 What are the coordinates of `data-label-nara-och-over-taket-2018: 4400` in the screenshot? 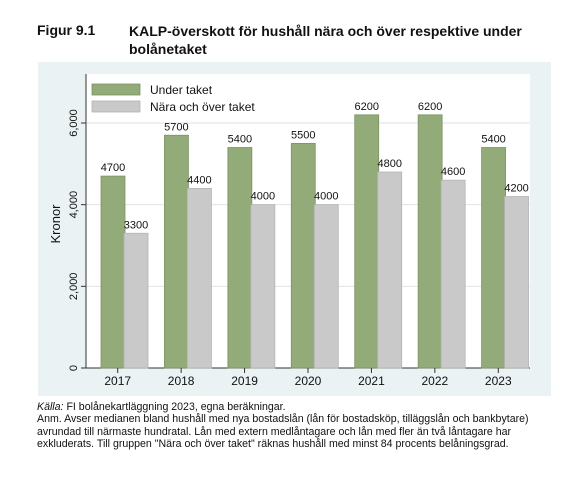 It's located at (199, 180).